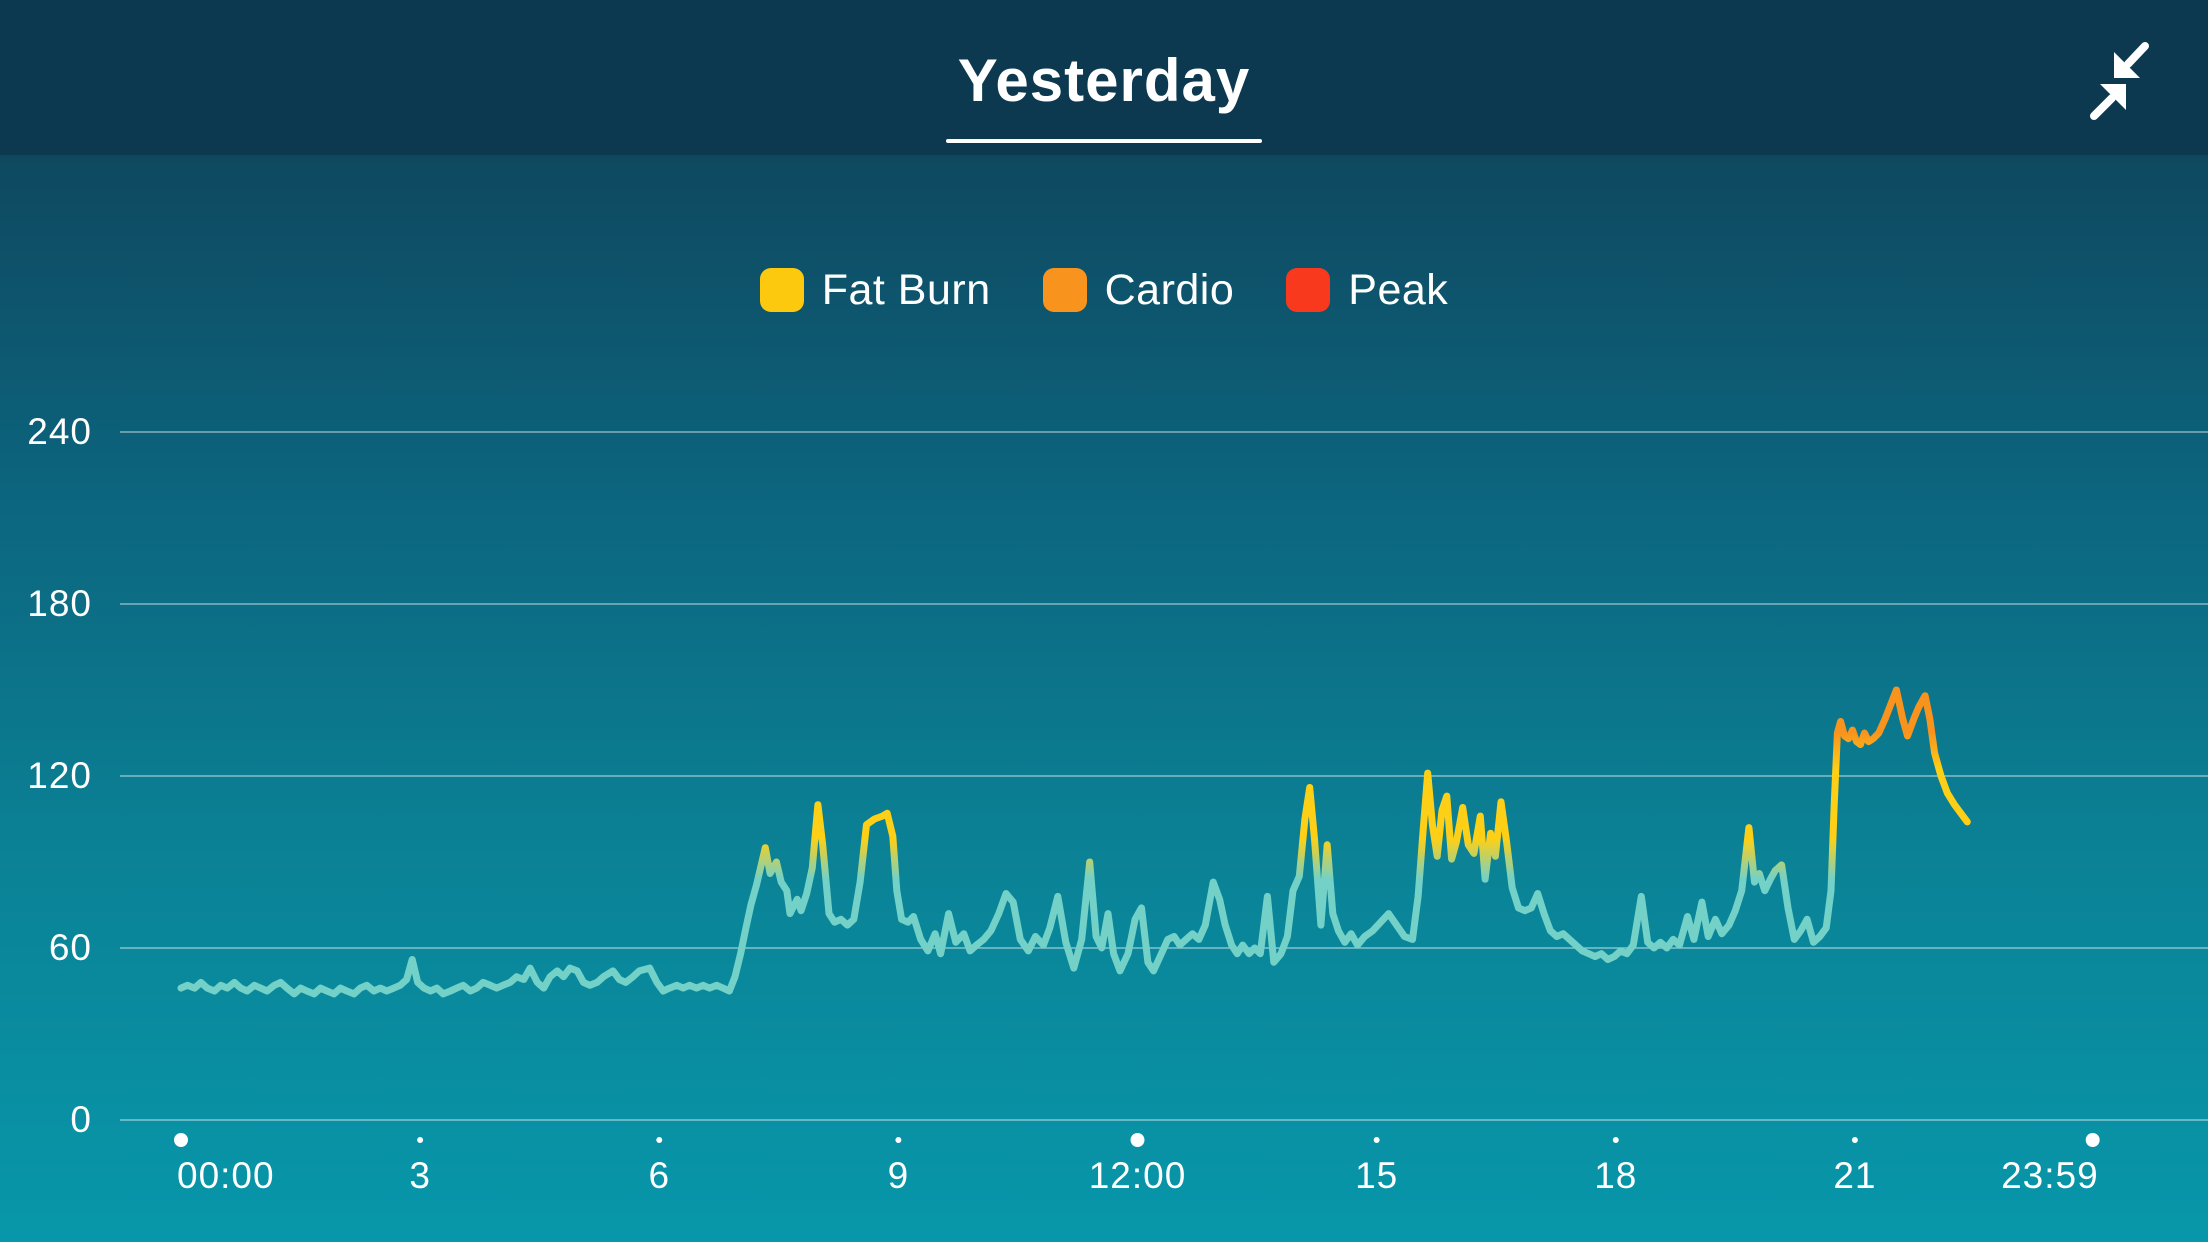  I want to click on x-axis-label-15: 15, so click(1377, 1175).